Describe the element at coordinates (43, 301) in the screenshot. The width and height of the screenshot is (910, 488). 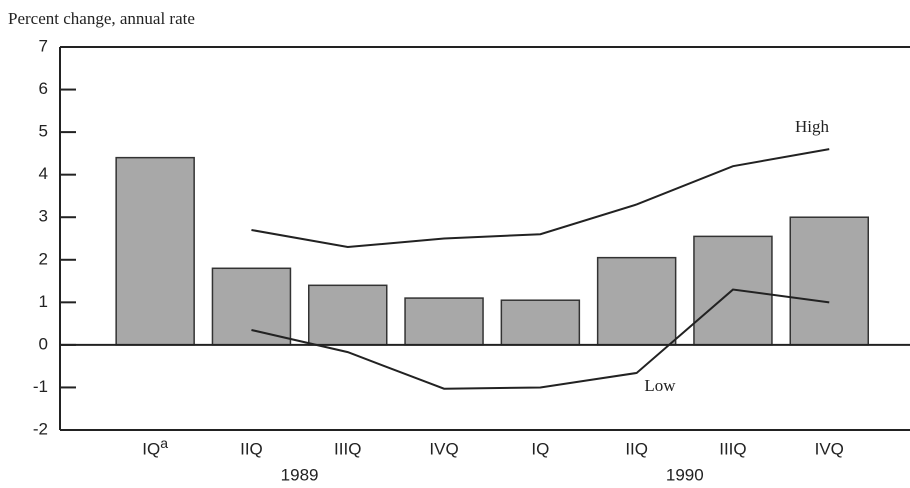
I see `y-tick-label: 1` at that location.